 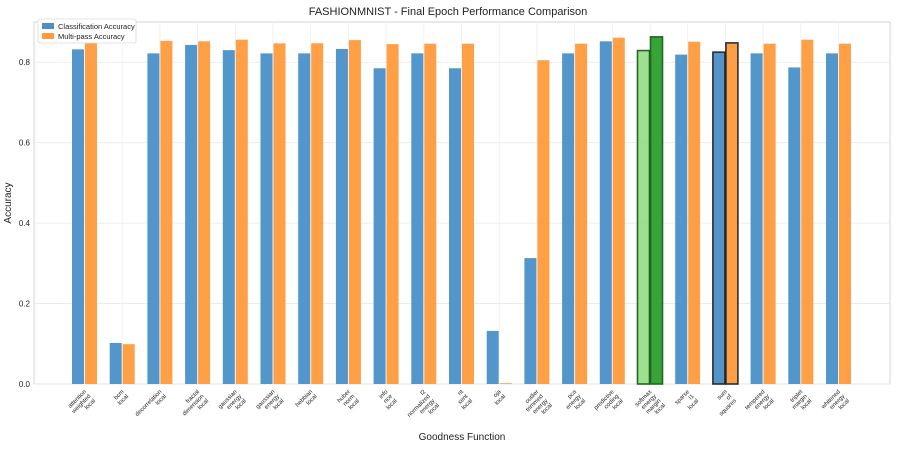 What do you see at coordinates (462, 437) in the screenshot?
I see `x-axis-label: Goodness Function` at bounding box center [462, 437].